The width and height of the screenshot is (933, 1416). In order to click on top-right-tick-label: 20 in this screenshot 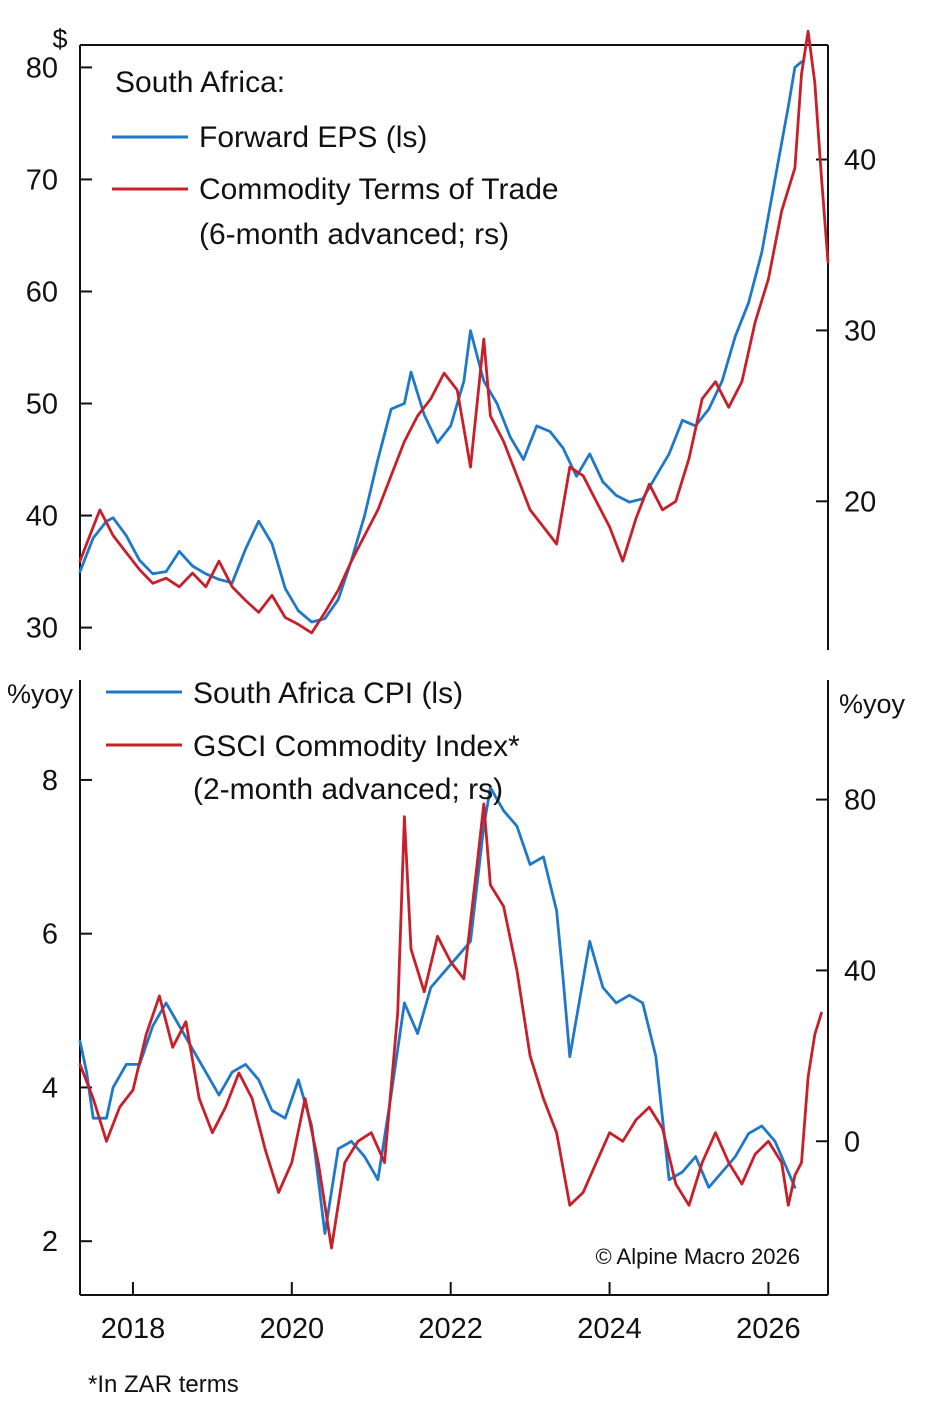, I will do `click(860, 502)`.